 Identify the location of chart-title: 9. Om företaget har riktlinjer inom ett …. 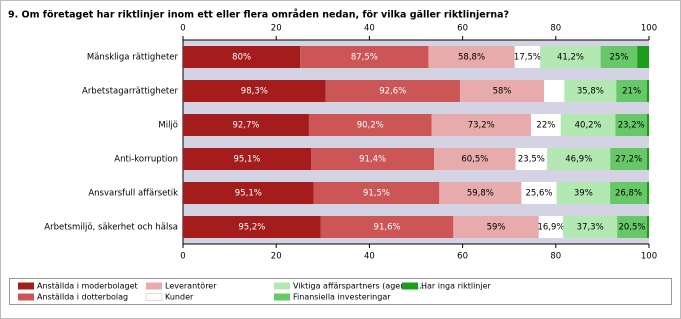
(258, 15).